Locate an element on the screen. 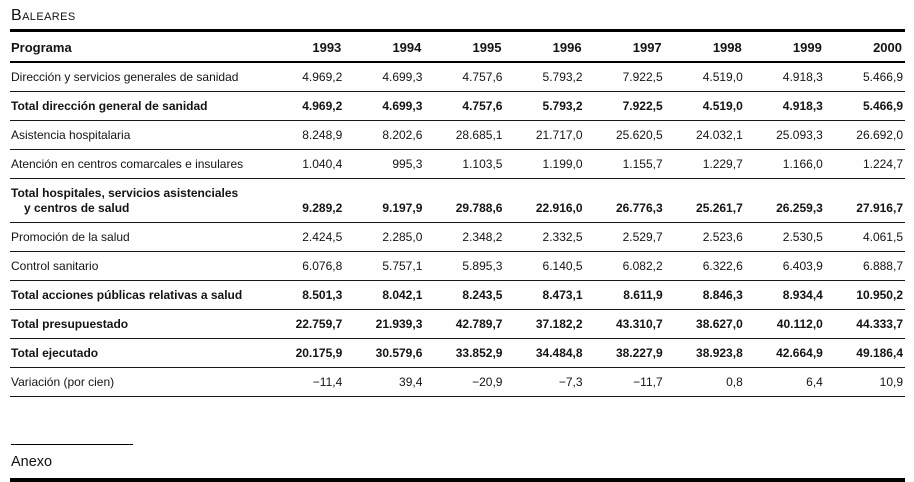 The width and height of the screenshot is (914, 482). cell-value: 1.040,4 is located at coordinates (304, 164).